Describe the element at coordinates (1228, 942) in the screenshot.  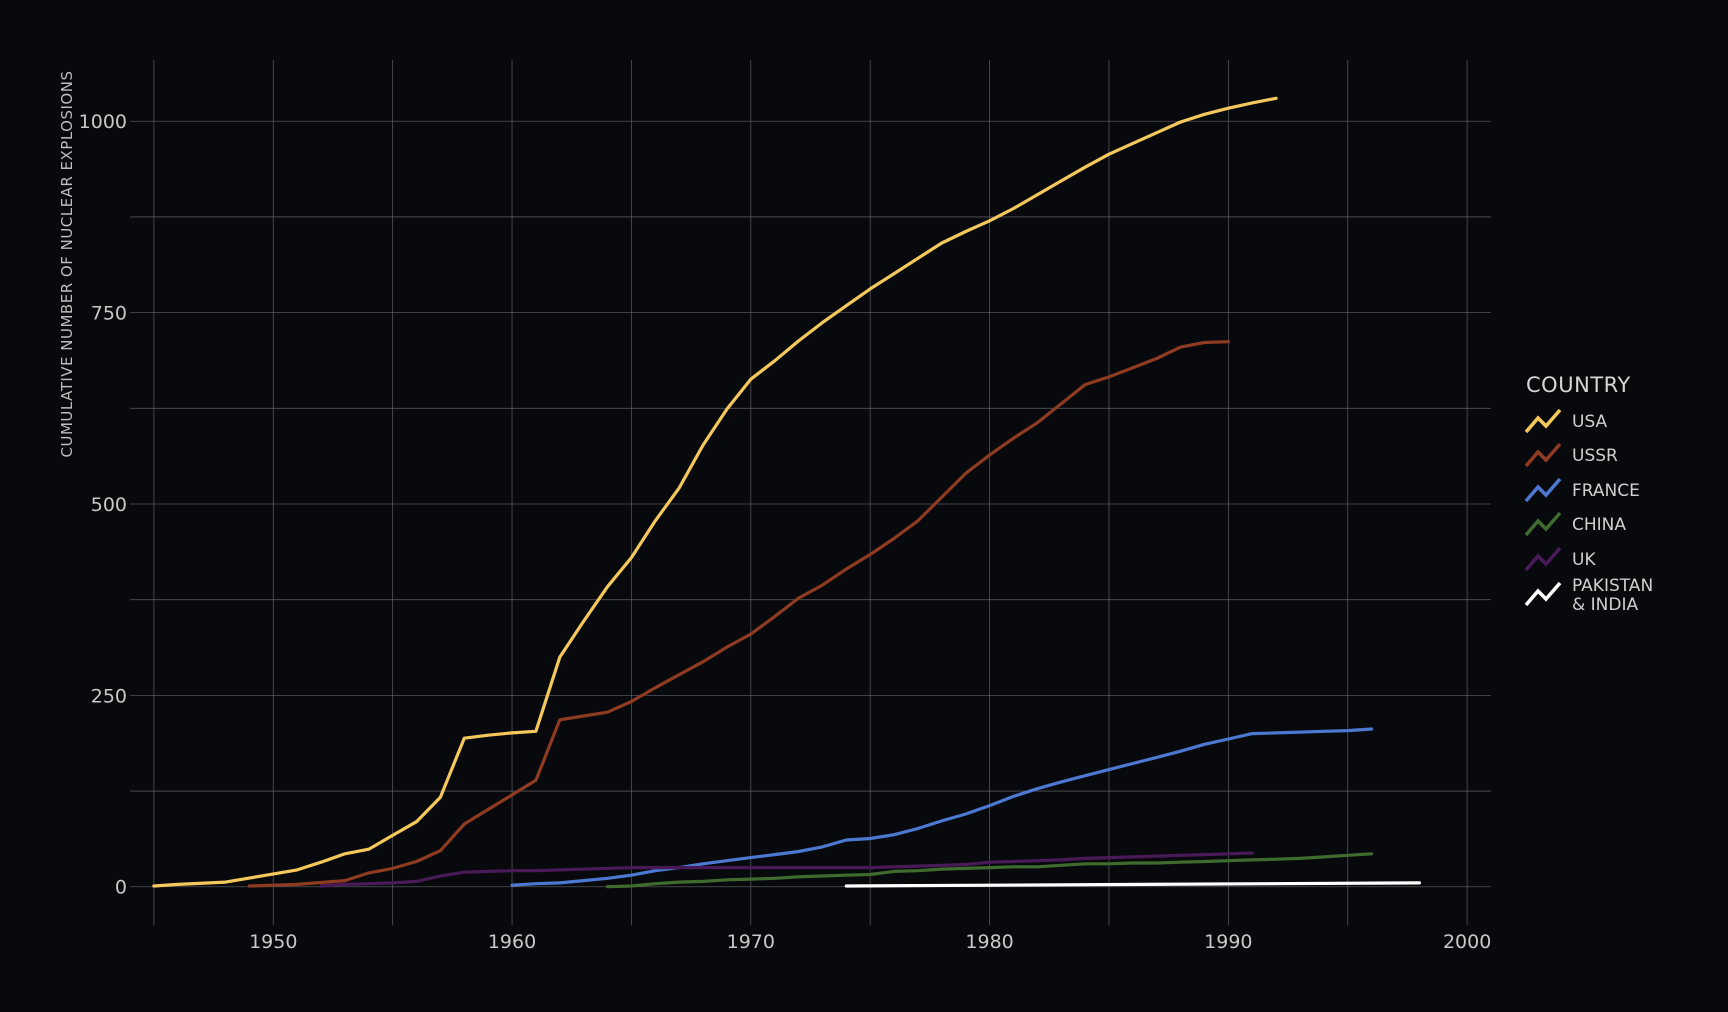
I see `x-tick-label: 1990` at that location.